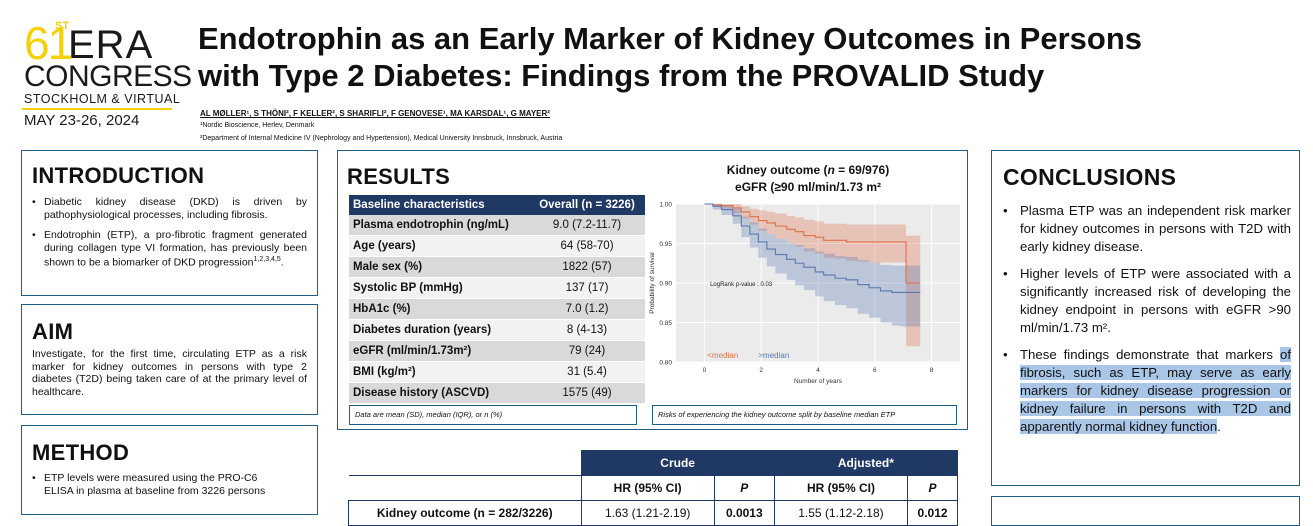 The width and height of the screenshot is (1313, 526). Describe the element at coordinates (108, 76) in the screenshot. I see `logo-congress: CONGRESS` at that location.